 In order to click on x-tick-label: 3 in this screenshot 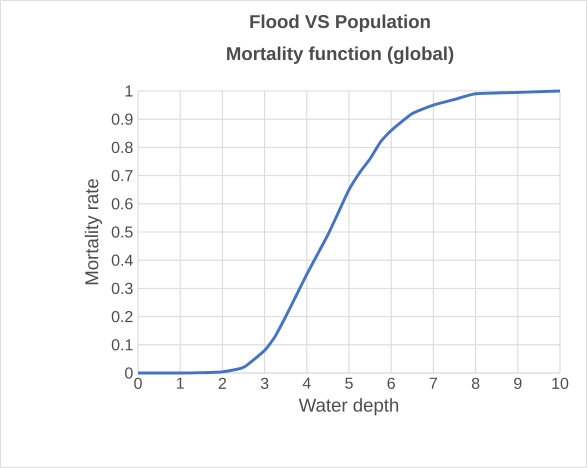, I will do `click(264, 383)`.